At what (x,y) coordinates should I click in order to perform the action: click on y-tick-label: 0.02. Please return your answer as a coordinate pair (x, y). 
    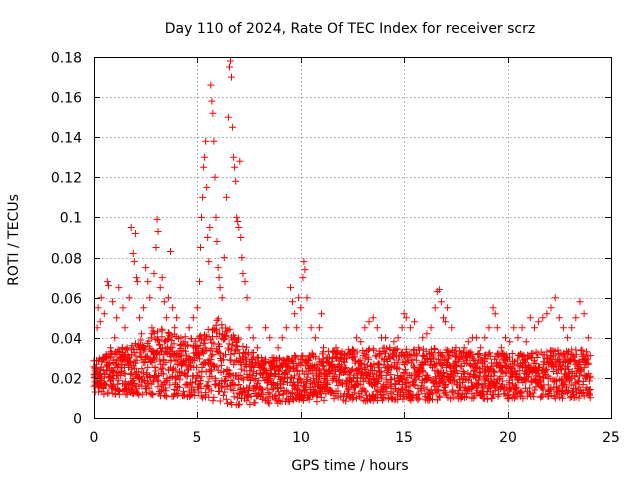
    Looking at the image, I should click on (66, 380).